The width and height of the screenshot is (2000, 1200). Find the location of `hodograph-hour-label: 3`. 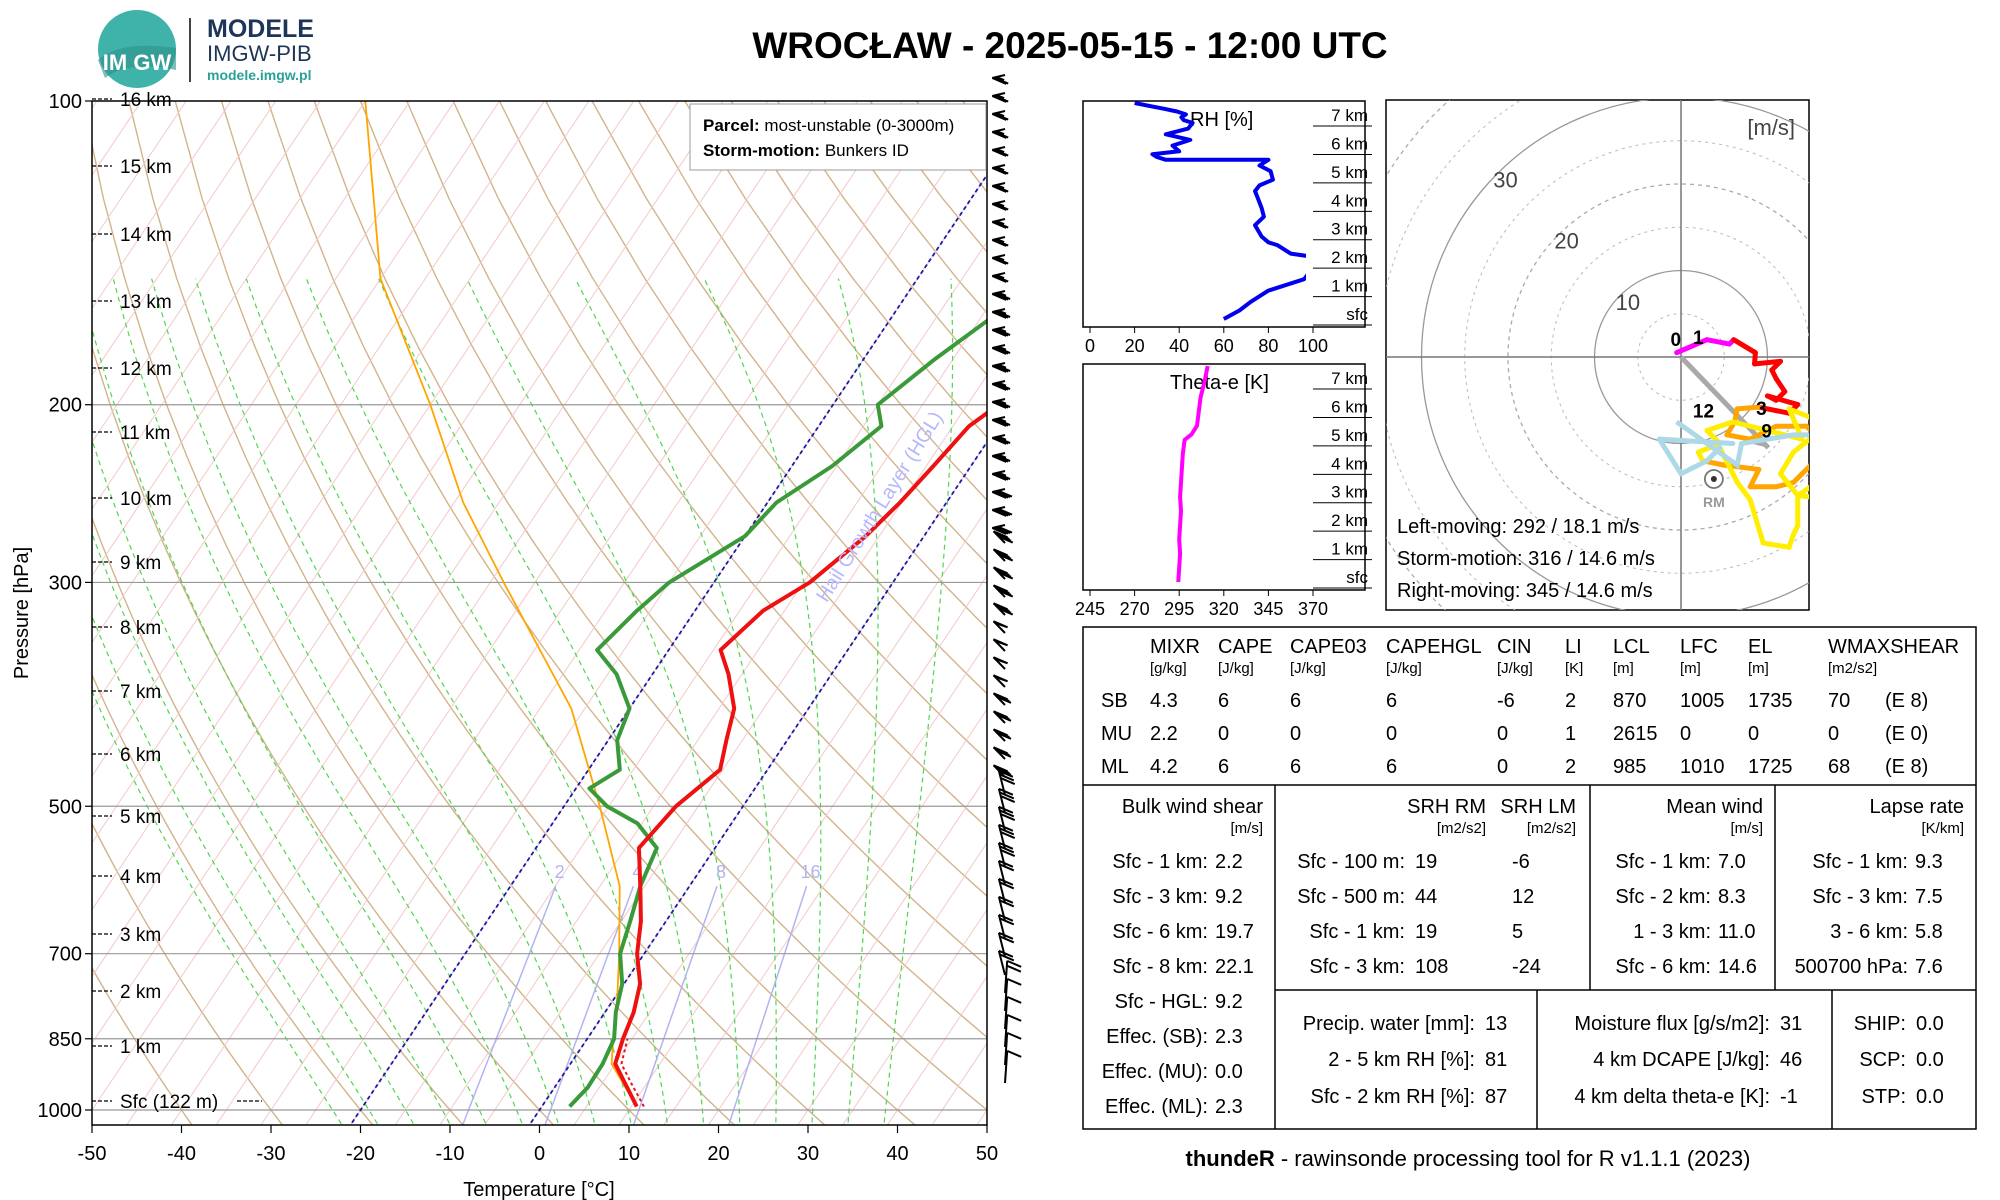

hodograph-hour-label: 3 is located at coordinates (1761, 409).